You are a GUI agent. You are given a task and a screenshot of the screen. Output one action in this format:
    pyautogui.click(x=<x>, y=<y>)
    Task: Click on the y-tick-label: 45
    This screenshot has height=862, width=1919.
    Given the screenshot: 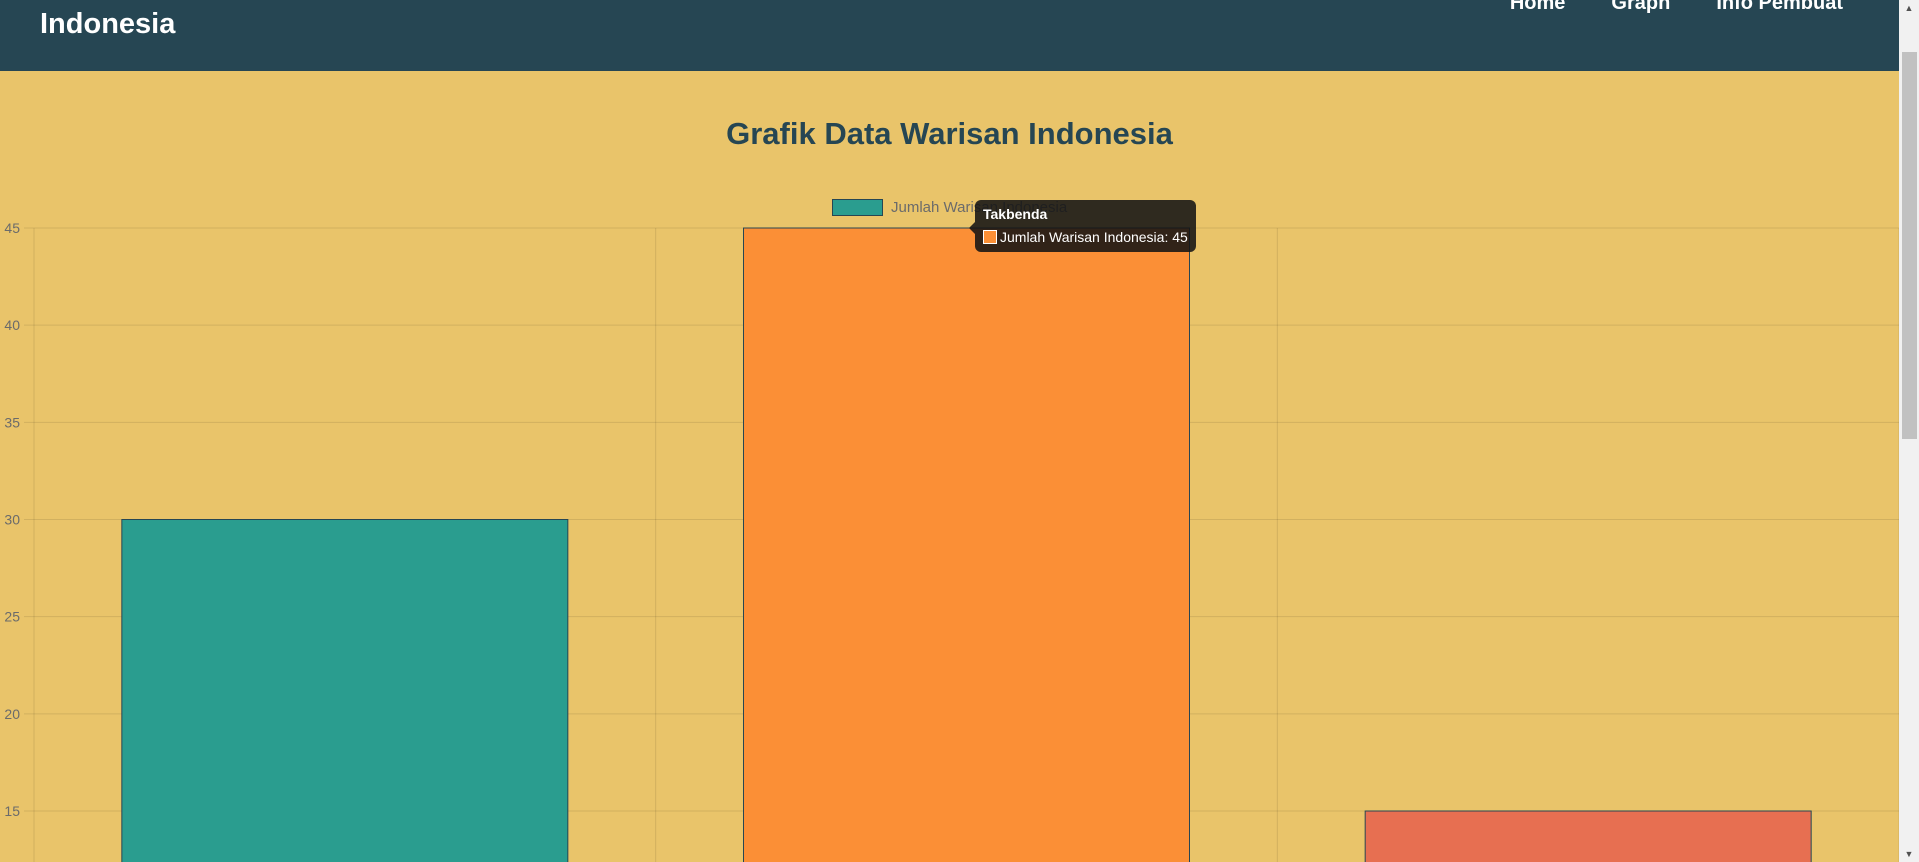 What is the action you would take?
    pyautogui.click(x=12, y=228)
    